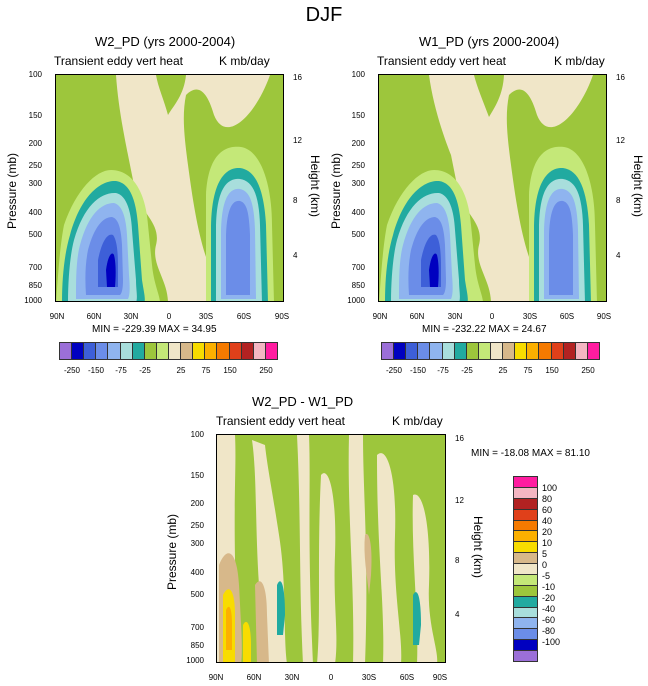 The image size is (648, 686). I want to click on colorbar-label: 5, so click(545, 554).